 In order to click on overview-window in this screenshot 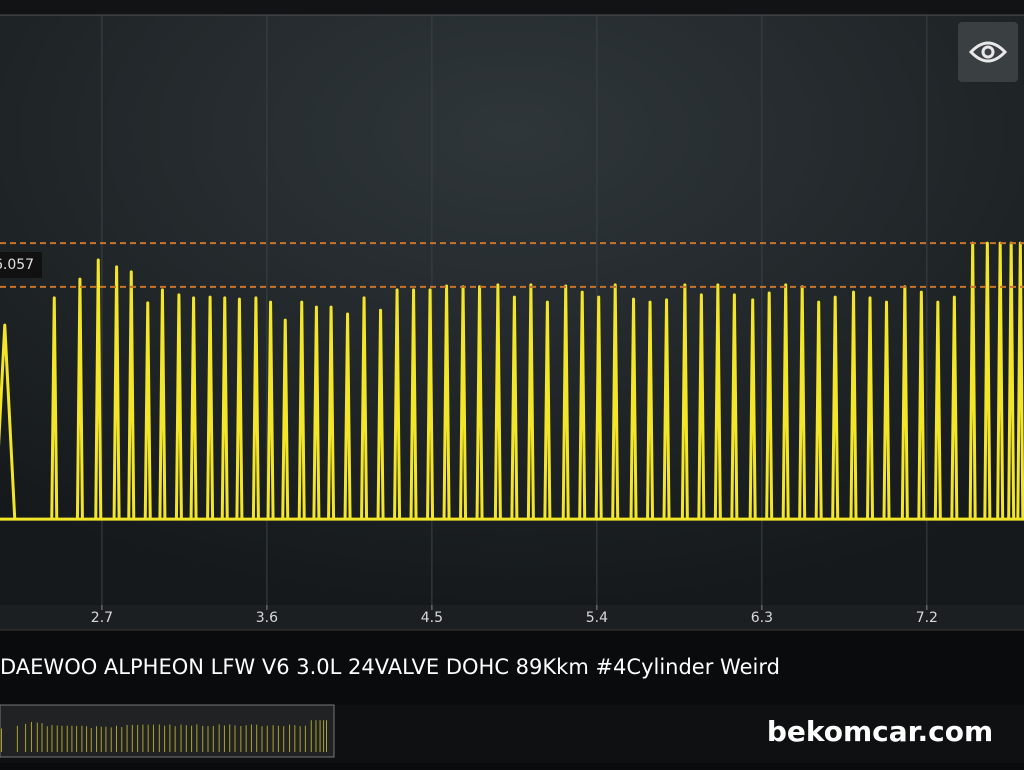, I will do `click(167, 731)`.